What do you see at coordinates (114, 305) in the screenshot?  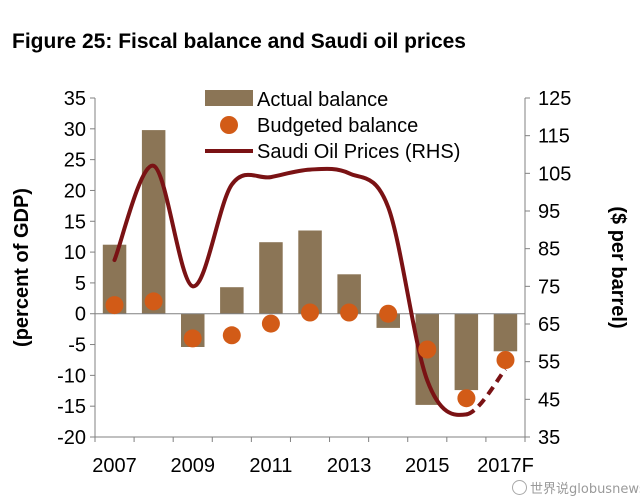 I see `dot-budgeted-2007` at bounding box center [114, 305].